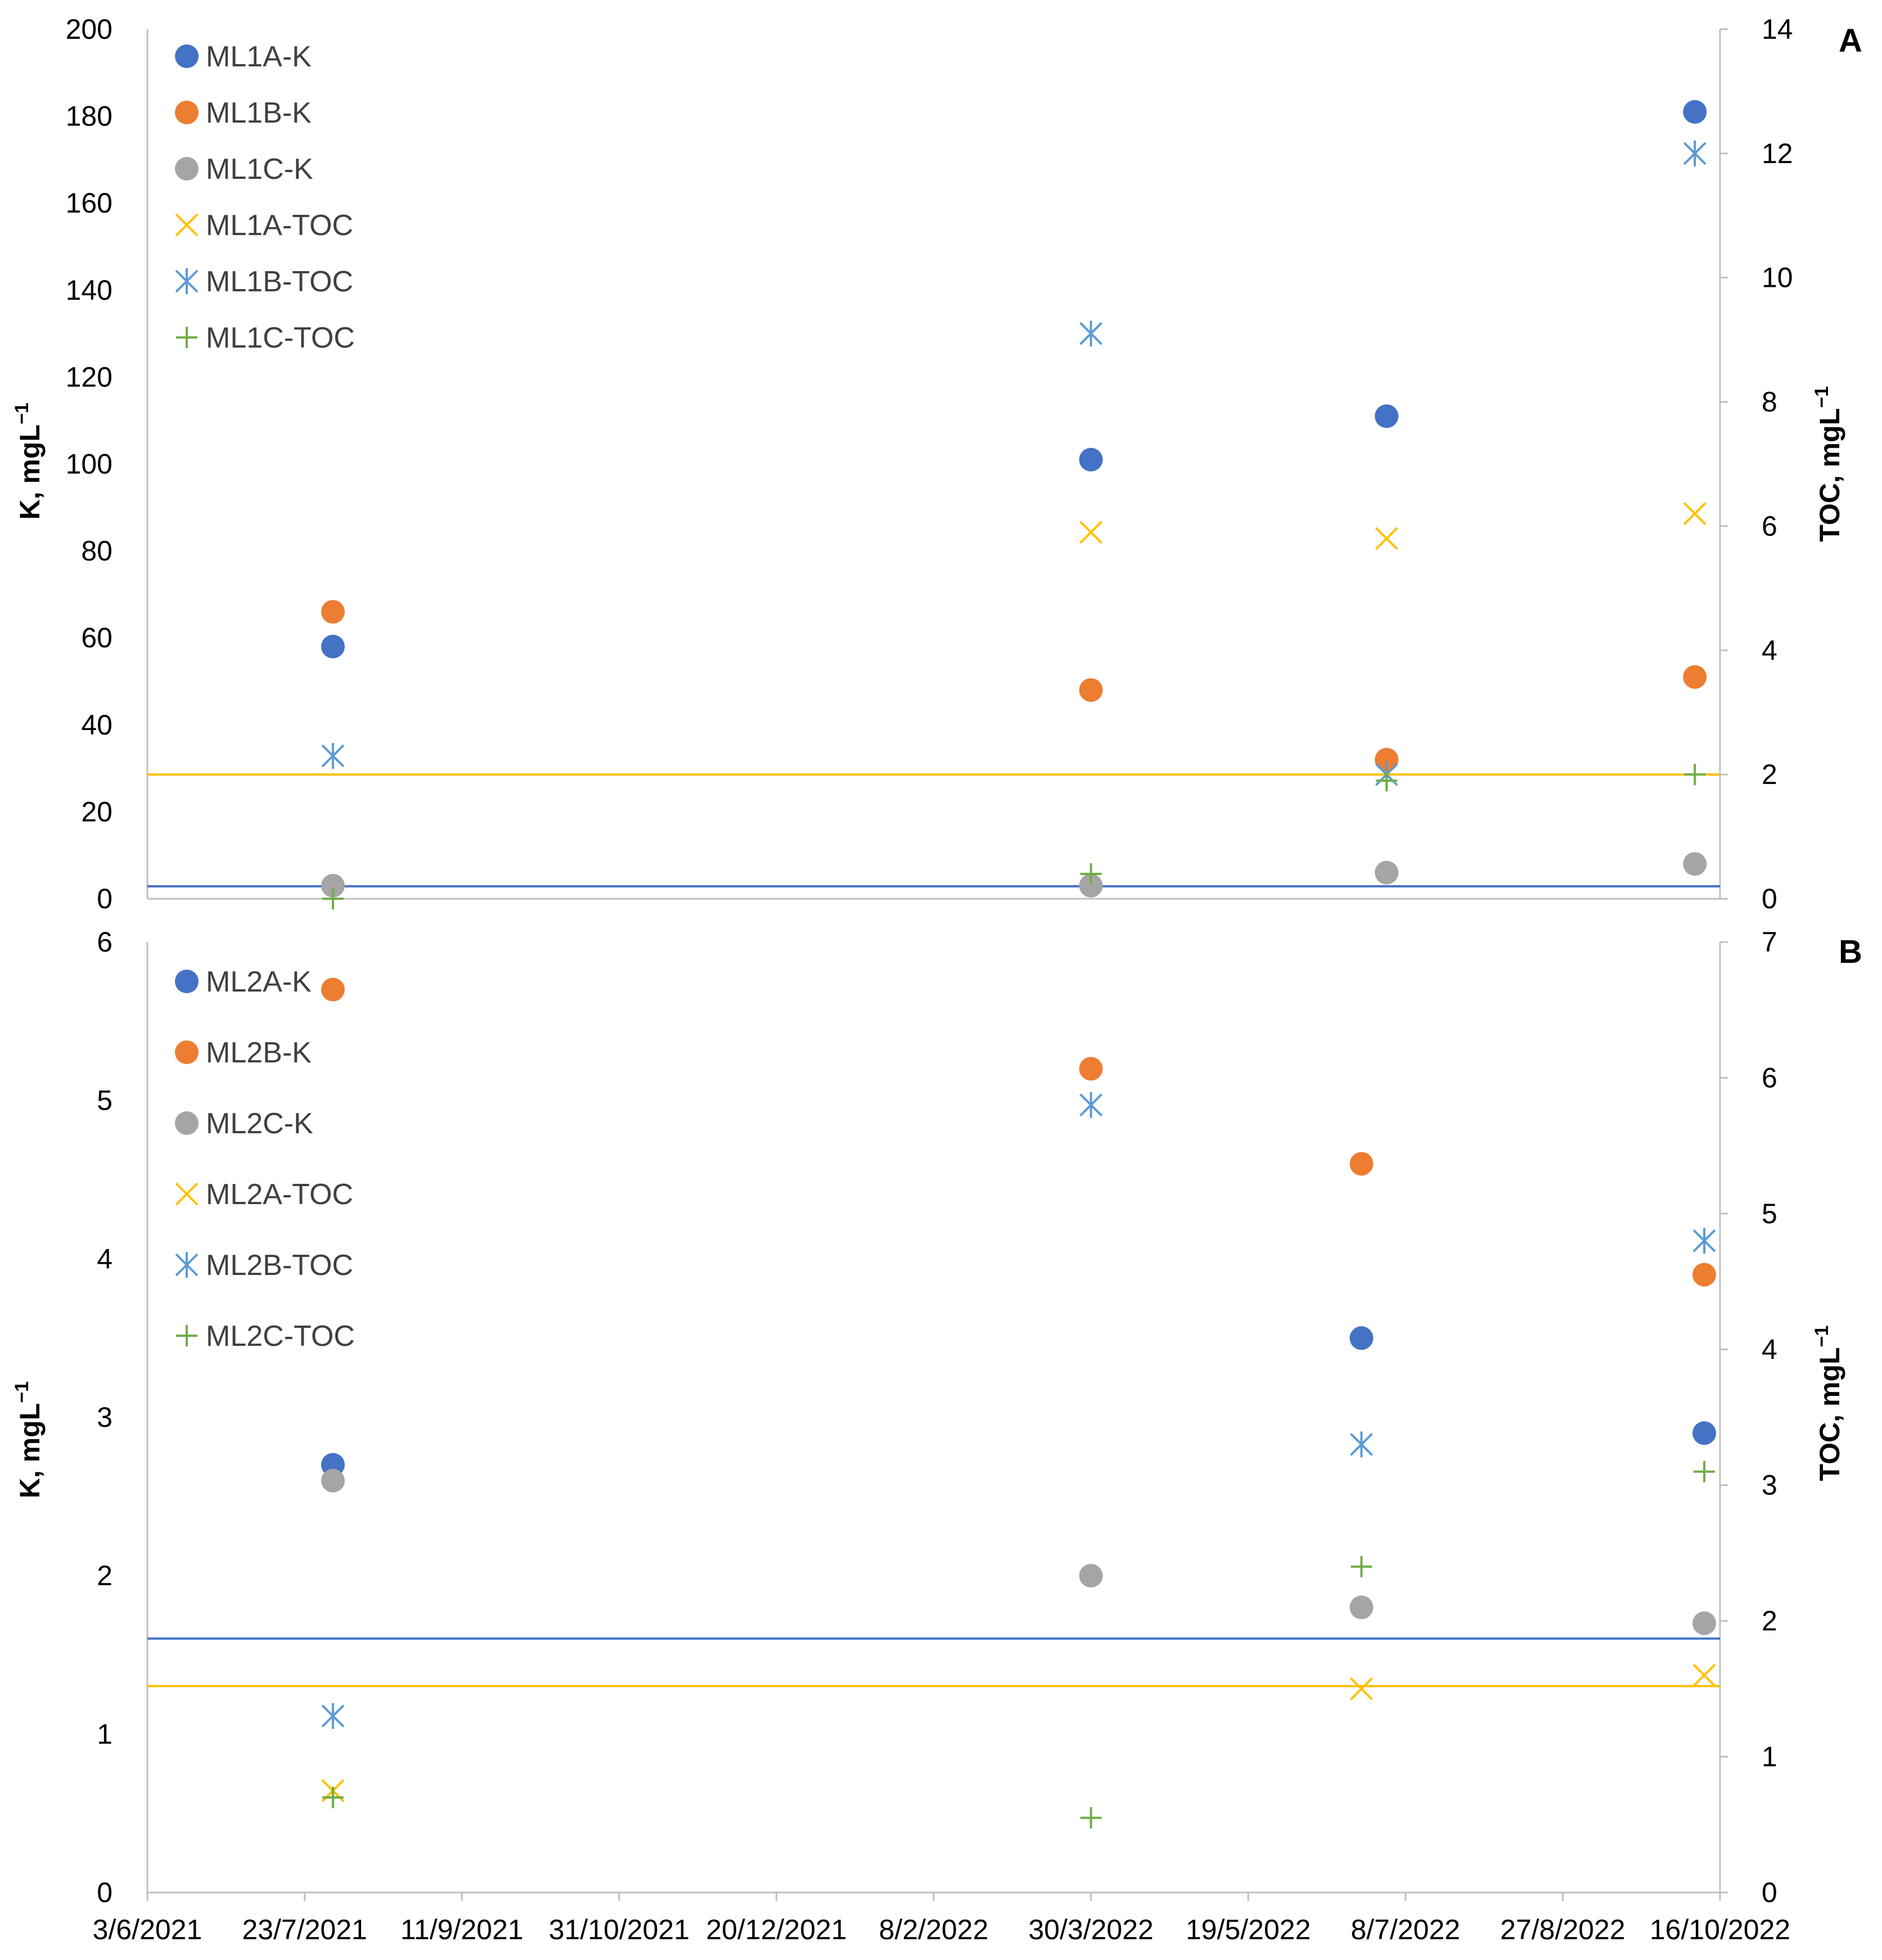  Describe the element at coordinates (1770, 898) in the screenshot. I see `y-right-tick-label: 0` at that location.